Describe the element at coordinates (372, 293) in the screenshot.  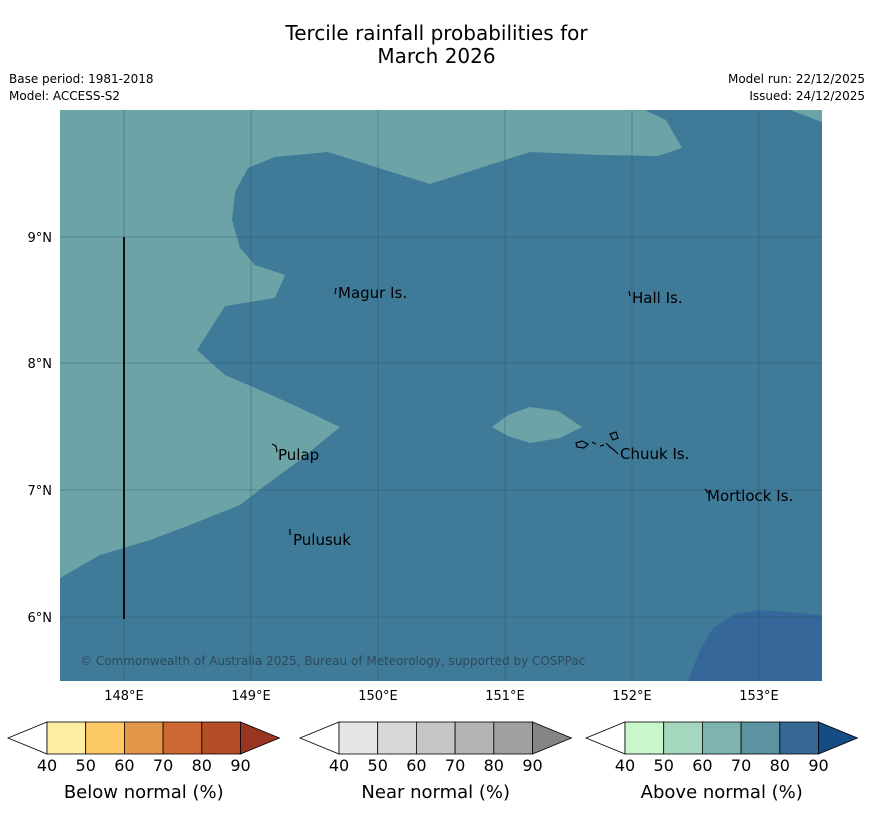
I see `place-label-magur: Magur Is.` at that location.